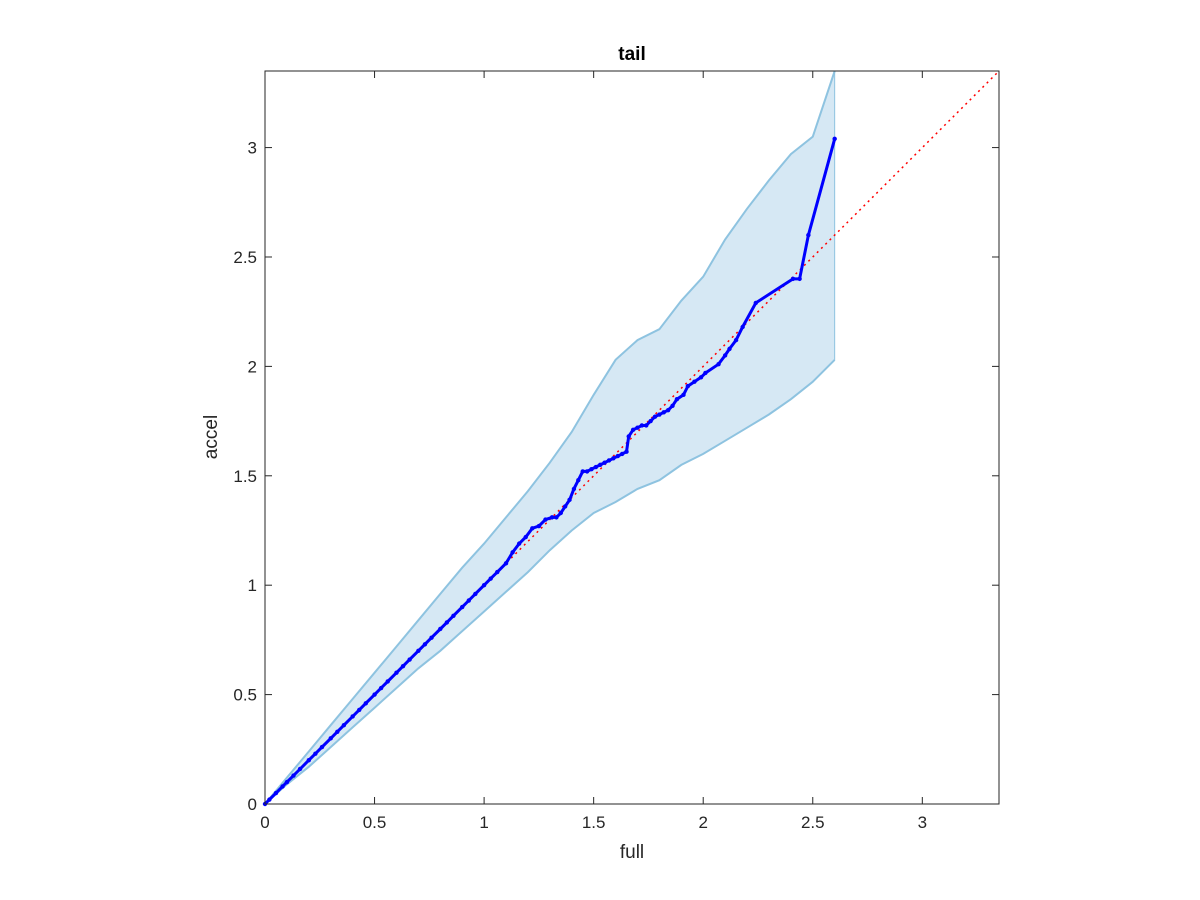 The width and height of the screenshot is (1200, 900). Describe the element at coordinates (922, 822) in the screenshot. I see `x-tick-label: 3` at that location.